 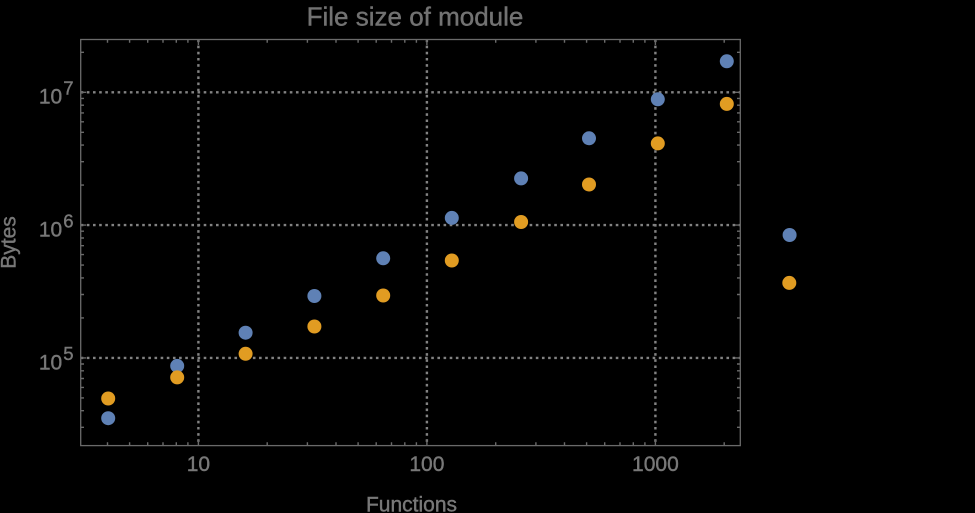 I want to click on svg-text: File size of module, so click(x=415, y=17).